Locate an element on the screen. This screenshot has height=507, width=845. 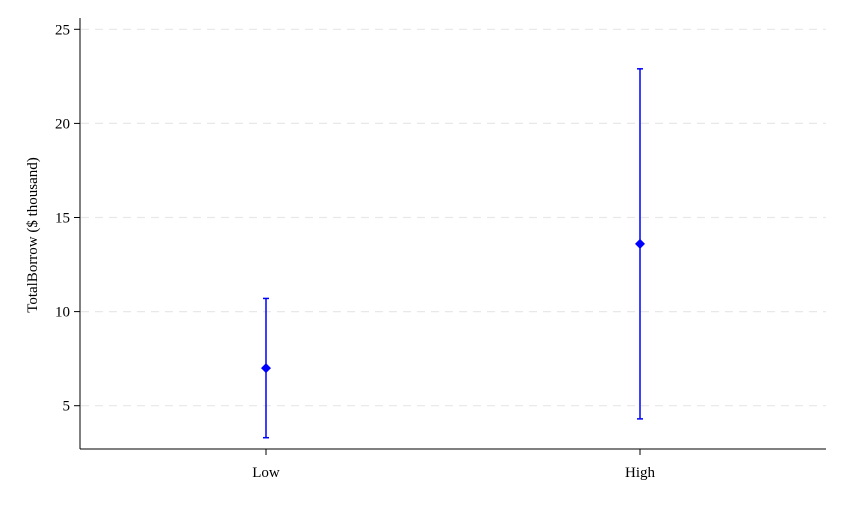
point-marker-high is located at coordinates (640, 243).